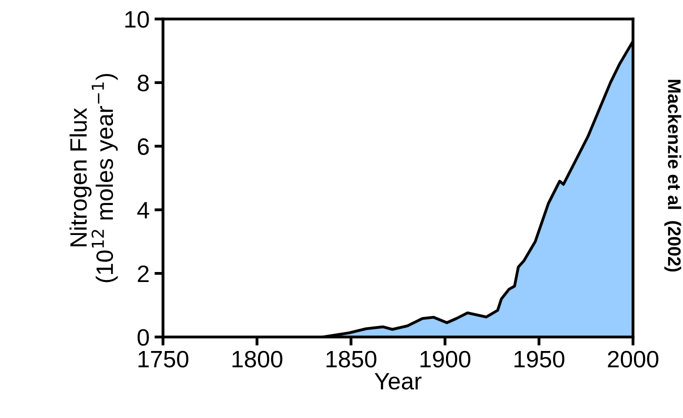  I want to click on x-tick-label: 1900, so click(445, 359).